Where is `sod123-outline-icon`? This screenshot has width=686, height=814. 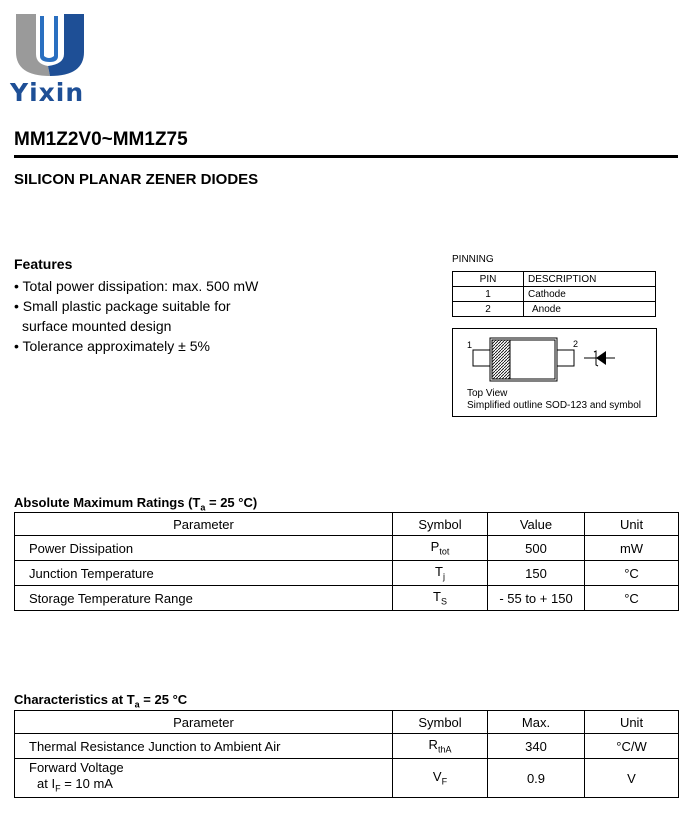
sod123-outline-icon is located at coordinates (543, 359).